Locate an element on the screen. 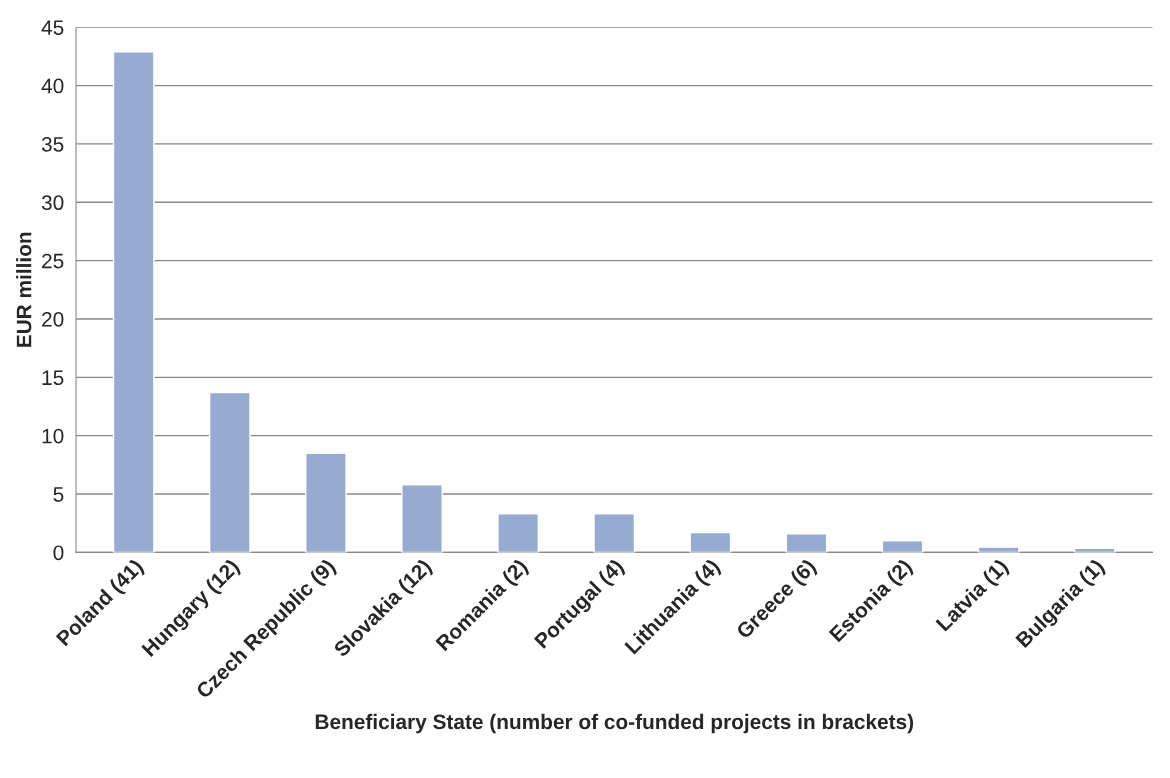  y-tick-label: 25 is located at coordinates (53, 261).